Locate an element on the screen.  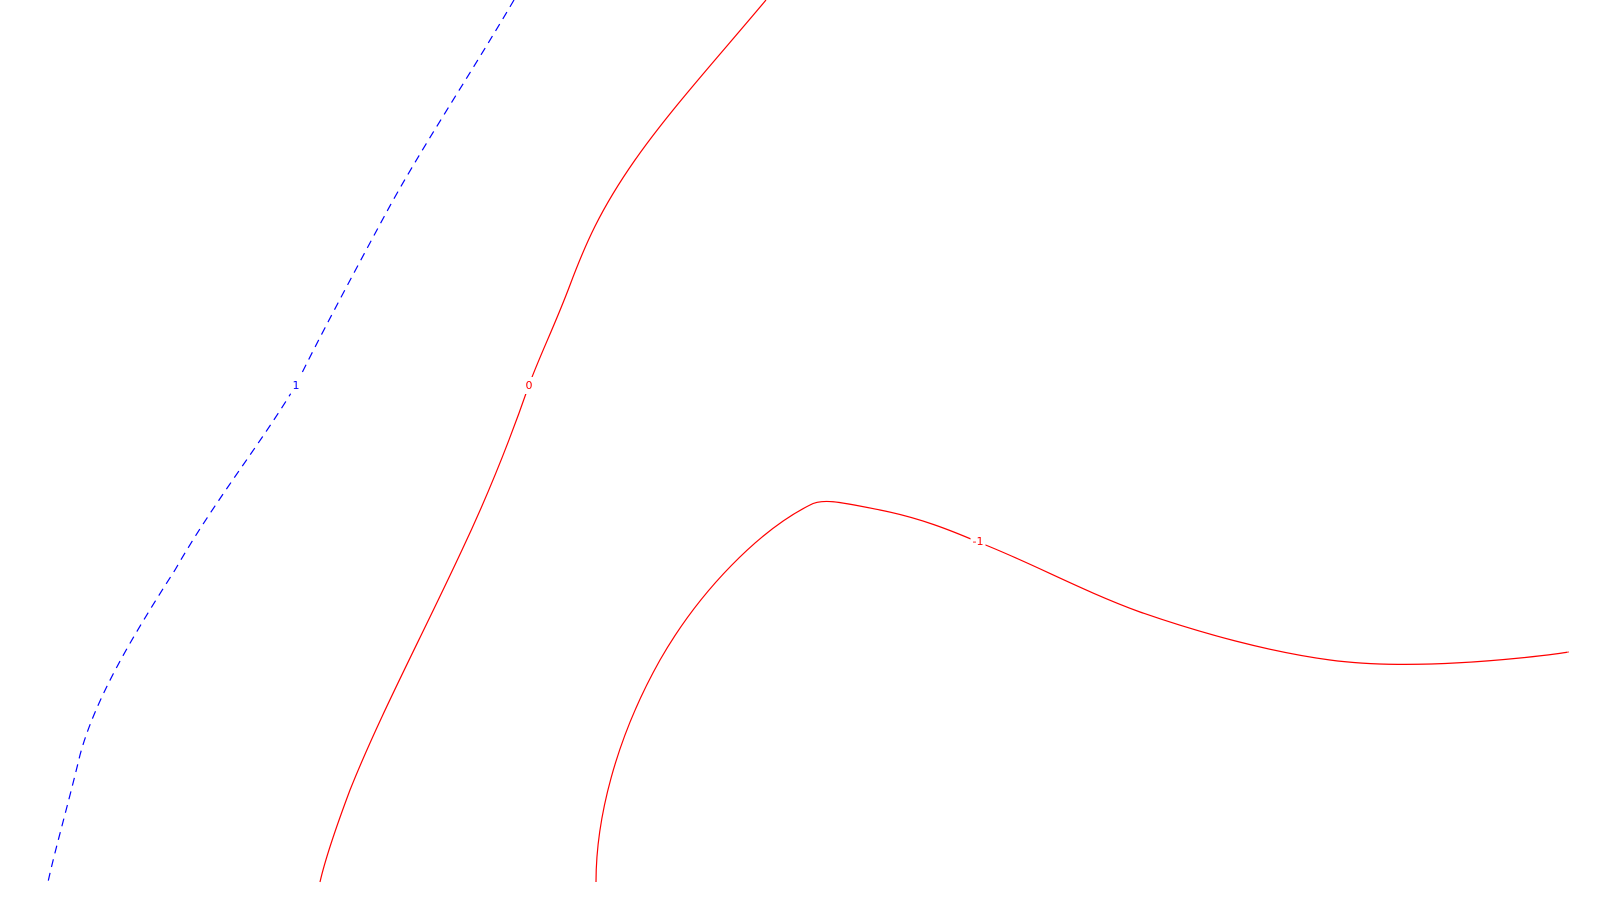
contour-label-level-1: 1 is located at coordinates (296, 385).